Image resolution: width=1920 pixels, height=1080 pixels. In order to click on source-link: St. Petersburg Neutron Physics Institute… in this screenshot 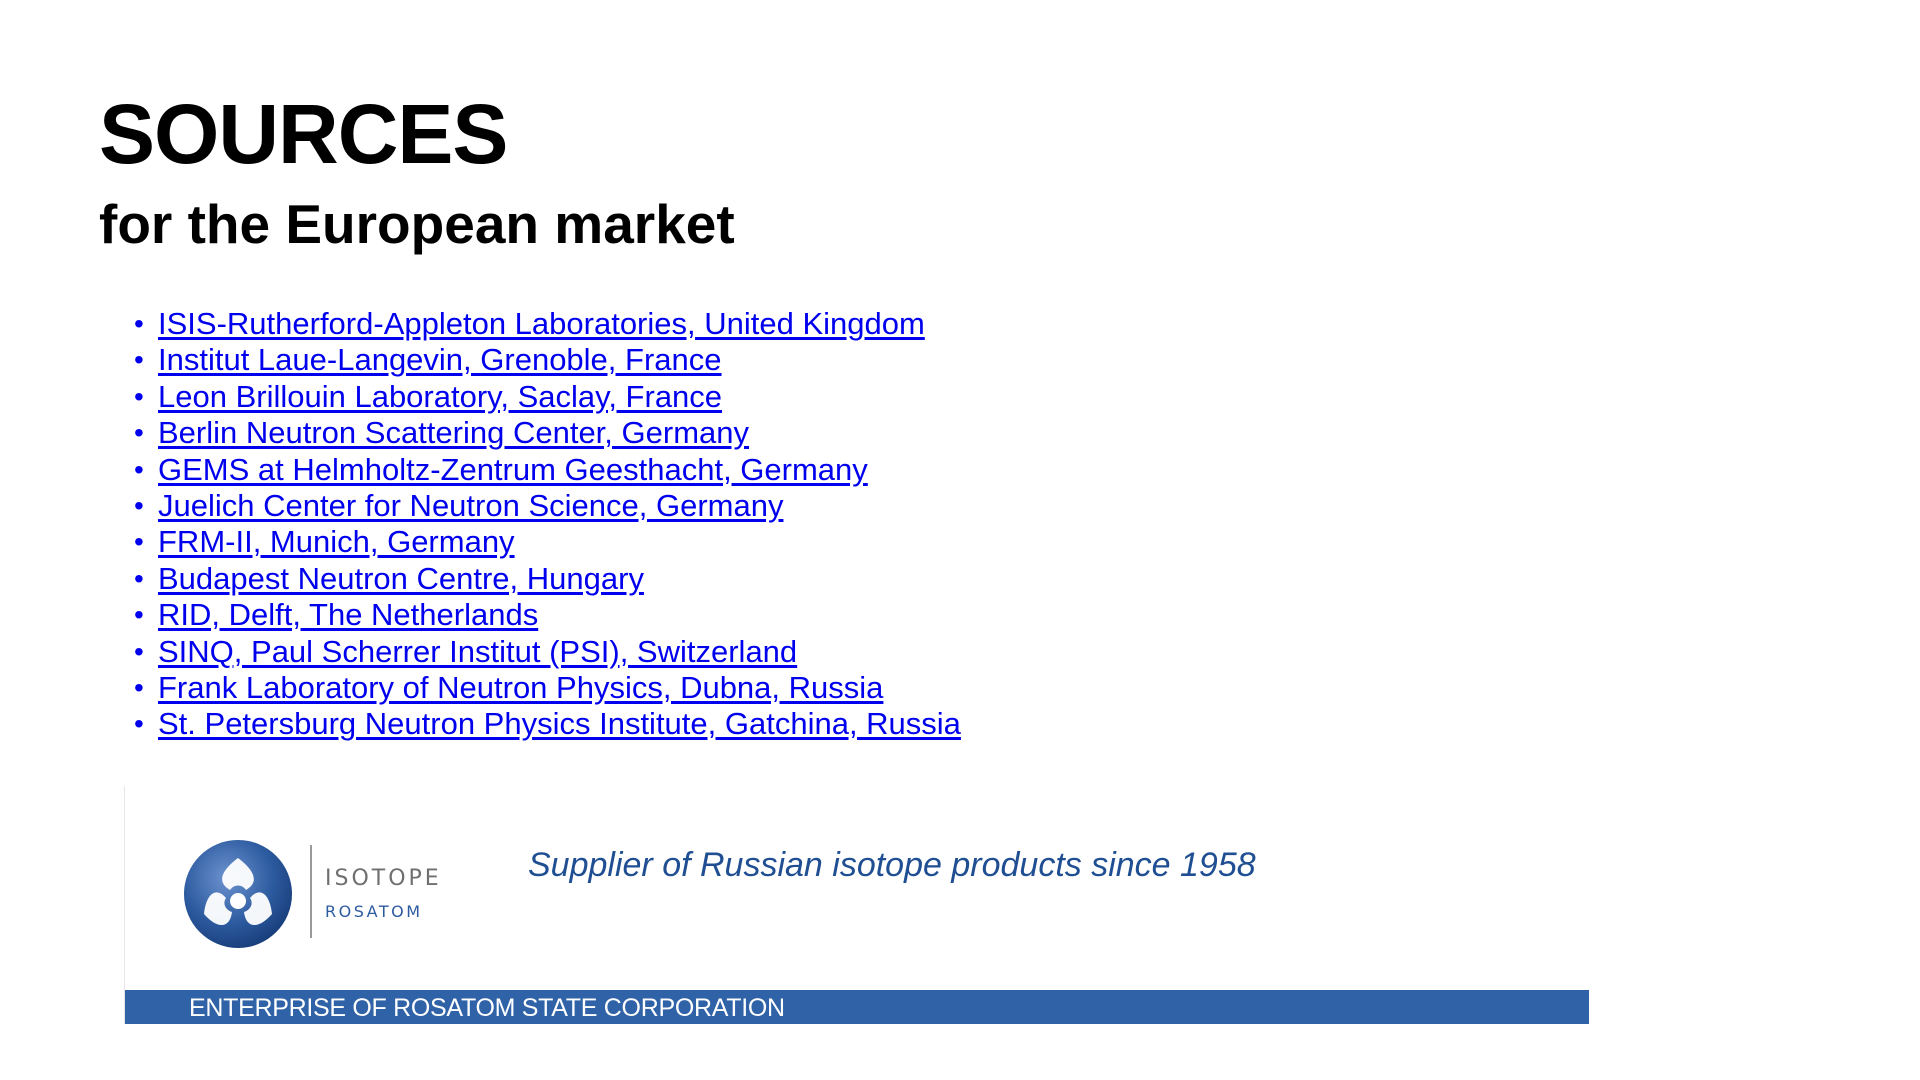, I will do `click(559, 724)`.